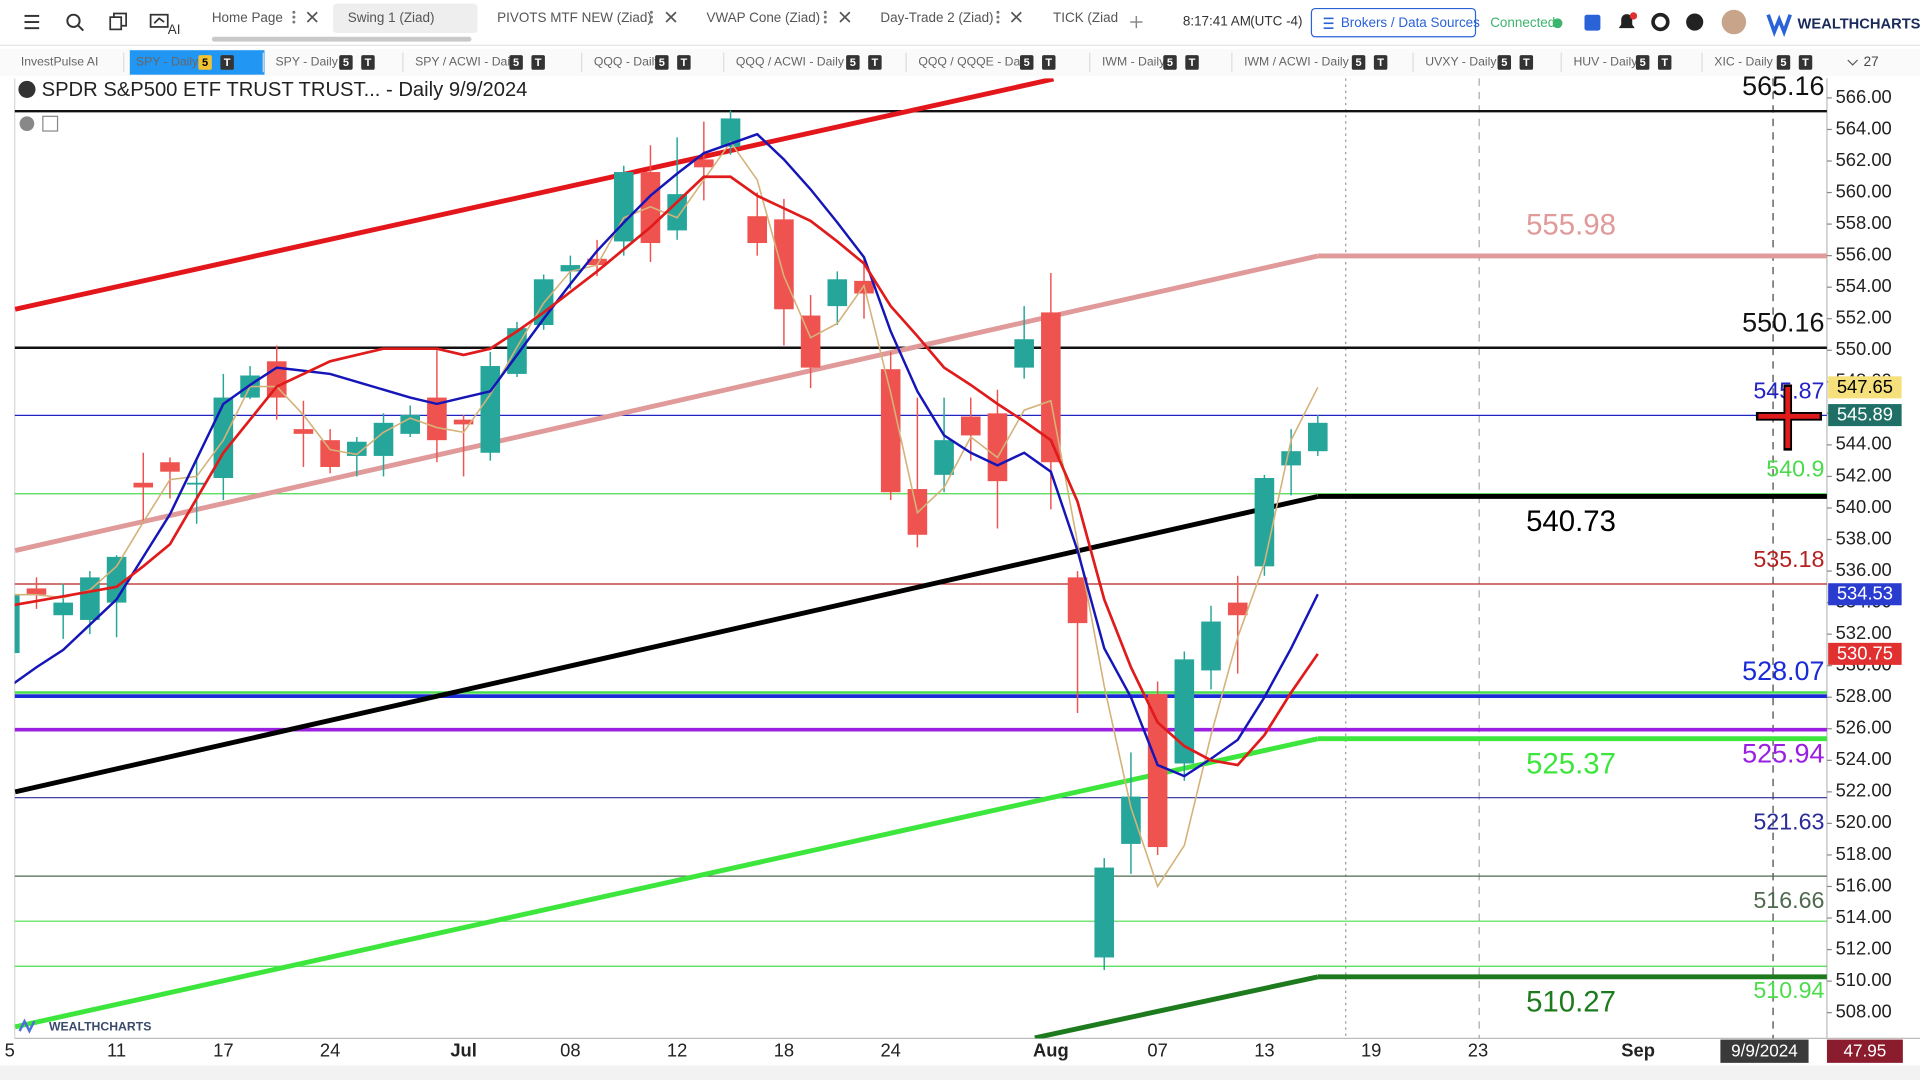 The height and width of the screenshot is (1080, 1920). I want to click on chart-tab: QQQ / ACWI - Daily, so click(790, 62).